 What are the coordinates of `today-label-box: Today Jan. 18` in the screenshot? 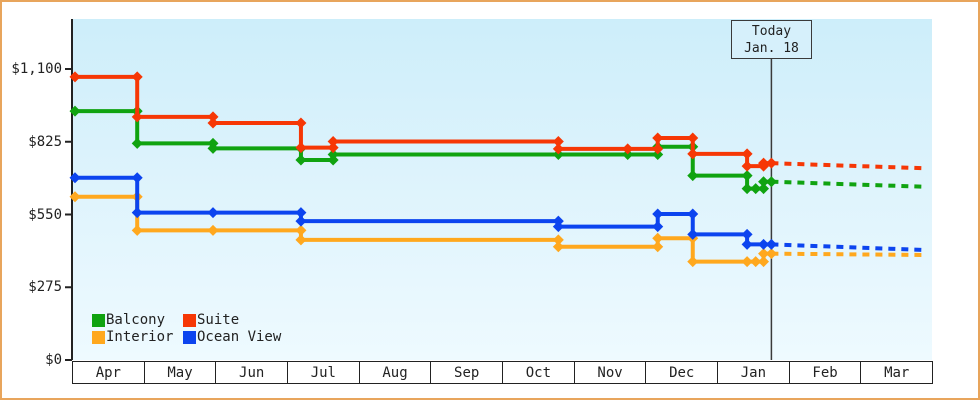 It's located at (771, 39).